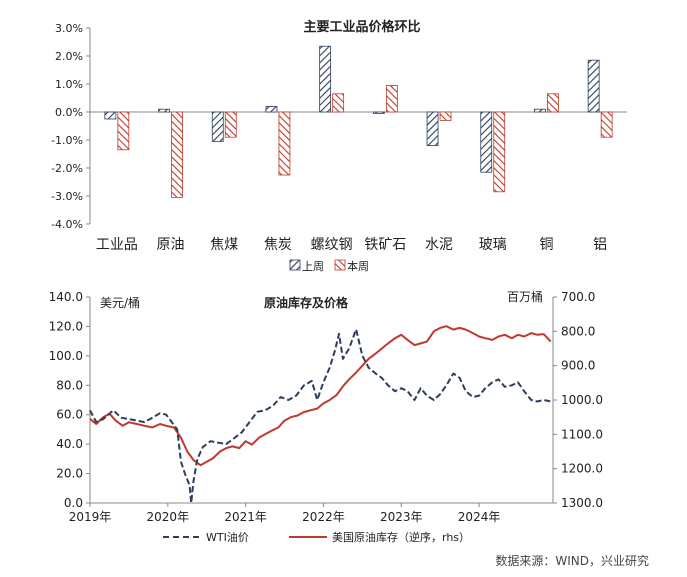 This screenshot has height=577, width=687. I want to click on legend-label-wti: WTI油价, so click(227, 537).